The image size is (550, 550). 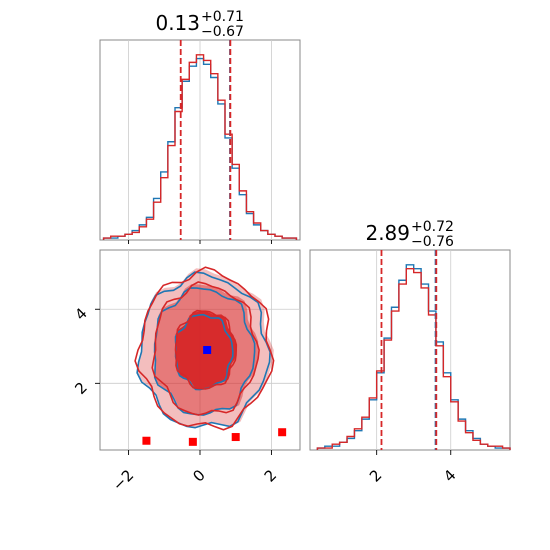 I want to click on axes-frame, so click(x=410, y=350).